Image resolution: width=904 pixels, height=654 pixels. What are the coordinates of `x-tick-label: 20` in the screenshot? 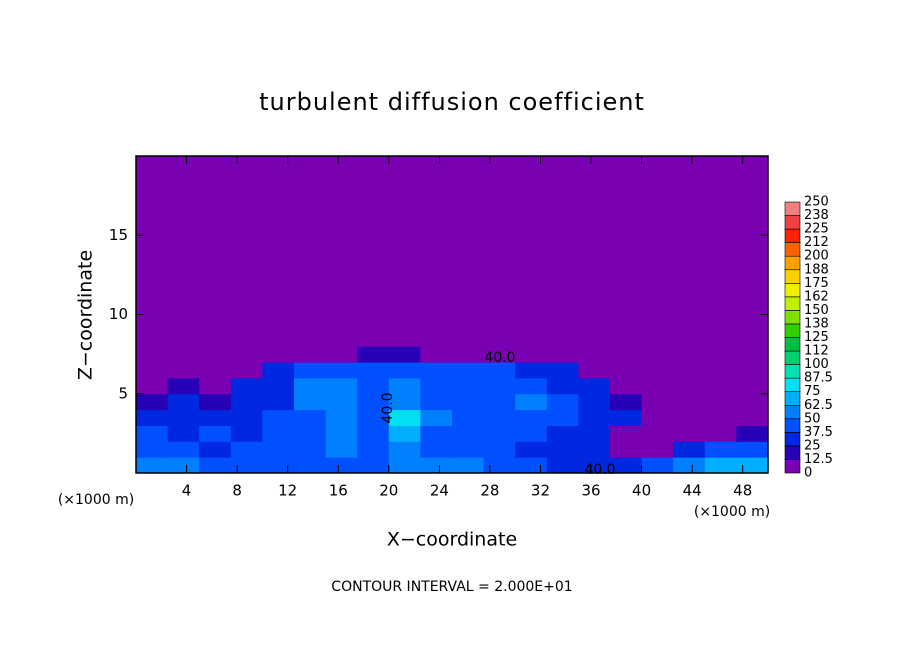 It's located at (388, 491).